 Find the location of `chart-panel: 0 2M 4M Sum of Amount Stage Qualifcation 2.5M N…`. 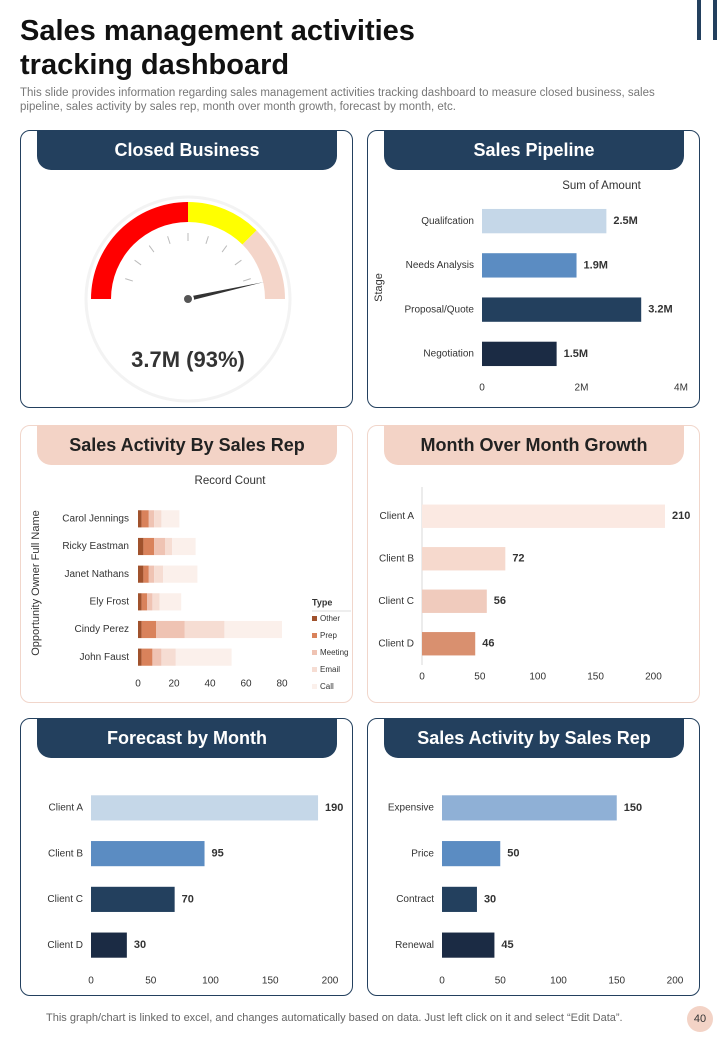

chart-panel: 0 2M 4M Sum of Amount Stage Qualifcation 2.5M N… is located at coordinates (533, 269).